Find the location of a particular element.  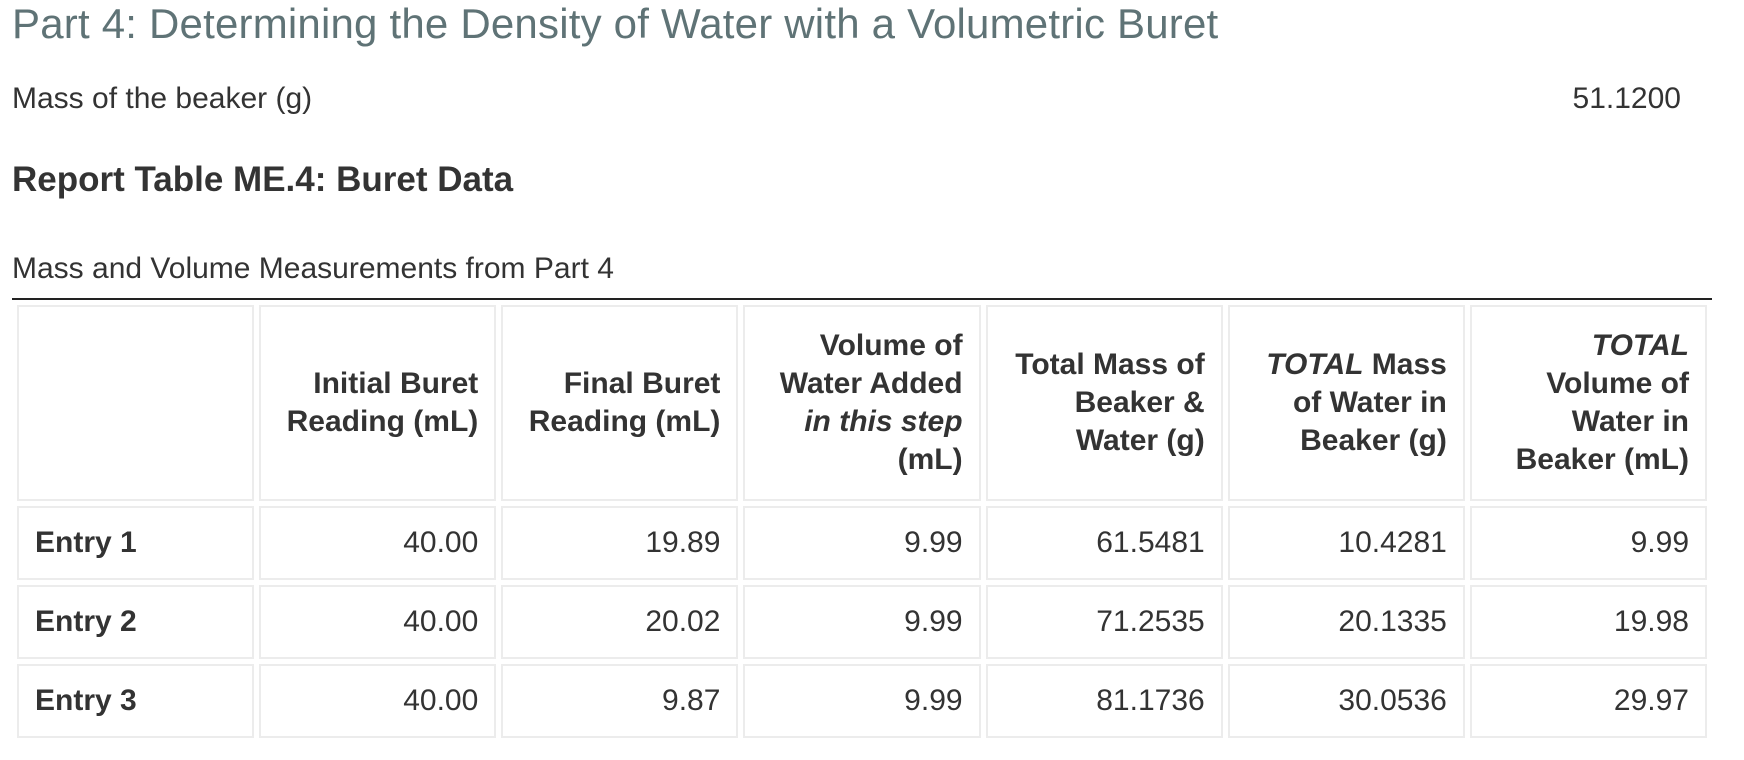

header-final-text: Final Buret Reading (mL) is located at coordinates (624, 402).